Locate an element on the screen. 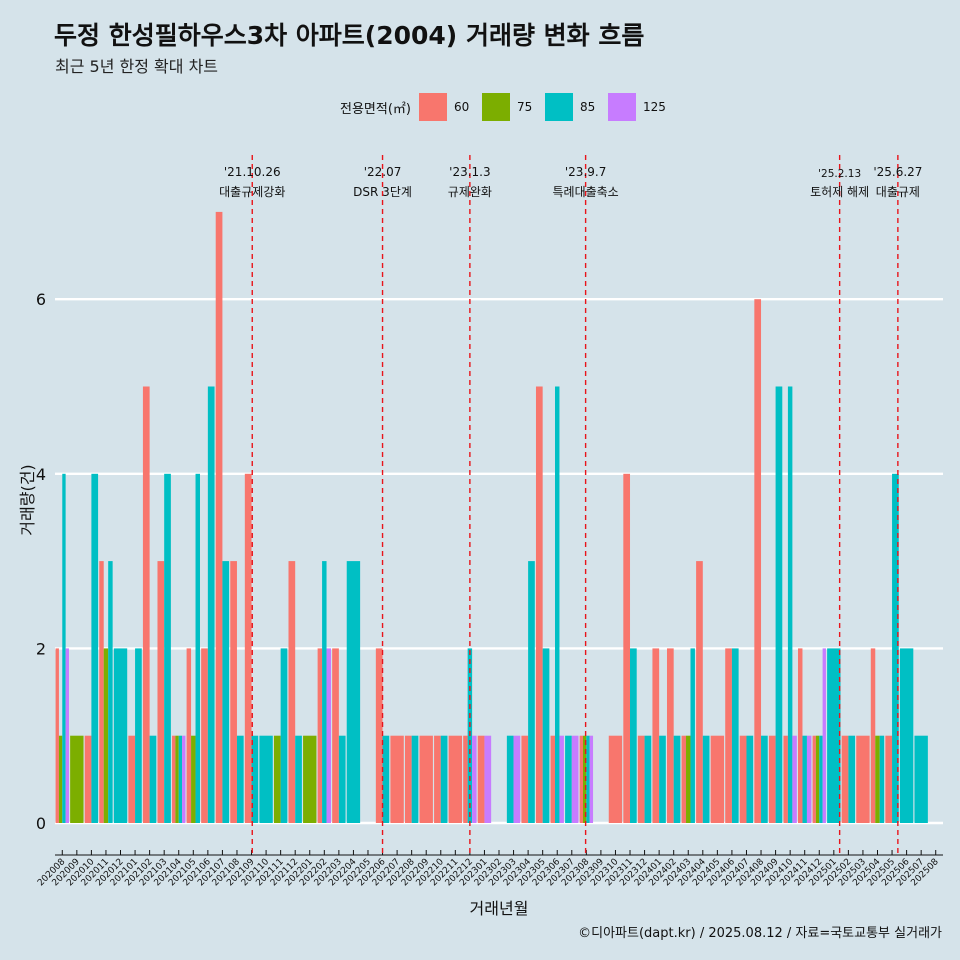  y-axis-title: 거래량(건) is located at coordinates (27, 499).